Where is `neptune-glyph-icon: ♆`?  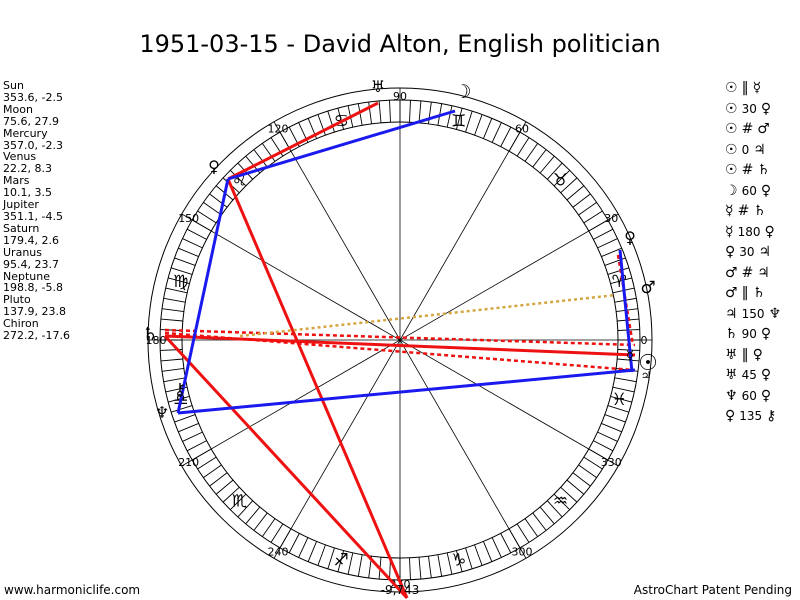 neptune-glyph-icon: ♆ is located at coordinates (162, 412).